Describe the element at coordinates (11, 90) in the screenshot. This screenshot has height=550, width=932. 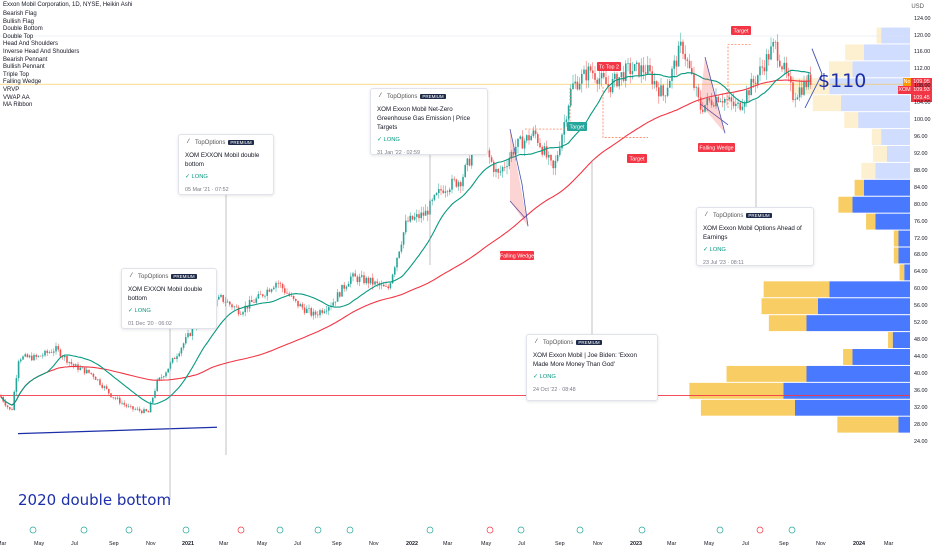
I see `indicator-item: VRVP` at that location.